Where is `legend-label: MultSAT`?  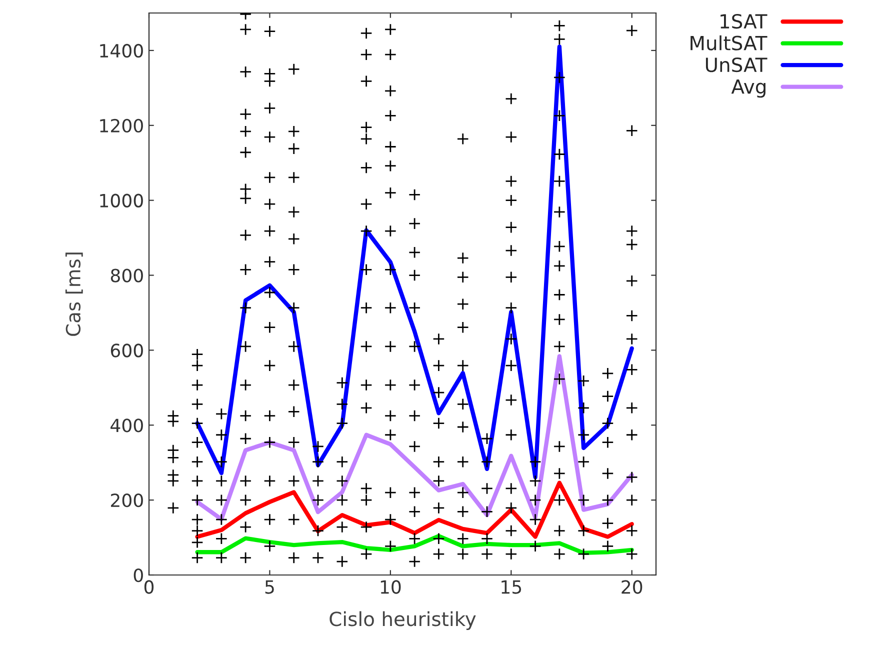
legend-label: MultSAT is located at coordinates (729, 42).